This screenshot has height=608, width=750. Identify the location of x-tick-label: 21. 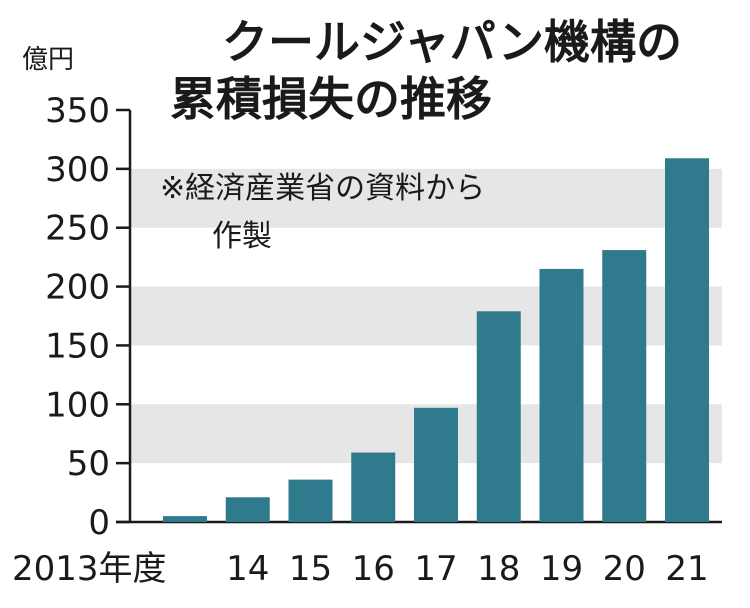
(686, 569).